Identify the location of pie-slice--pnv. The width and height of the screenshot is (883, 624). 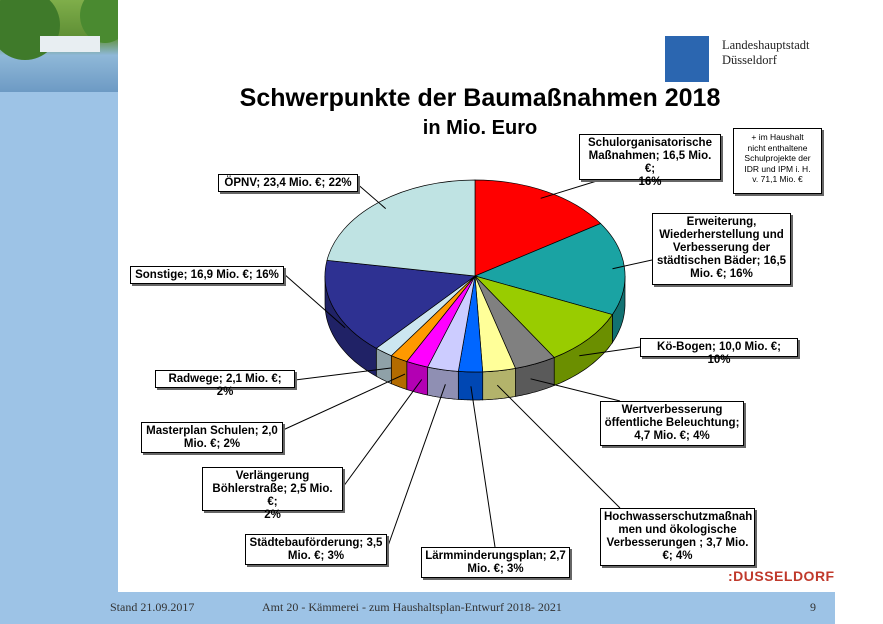
(401, 228).